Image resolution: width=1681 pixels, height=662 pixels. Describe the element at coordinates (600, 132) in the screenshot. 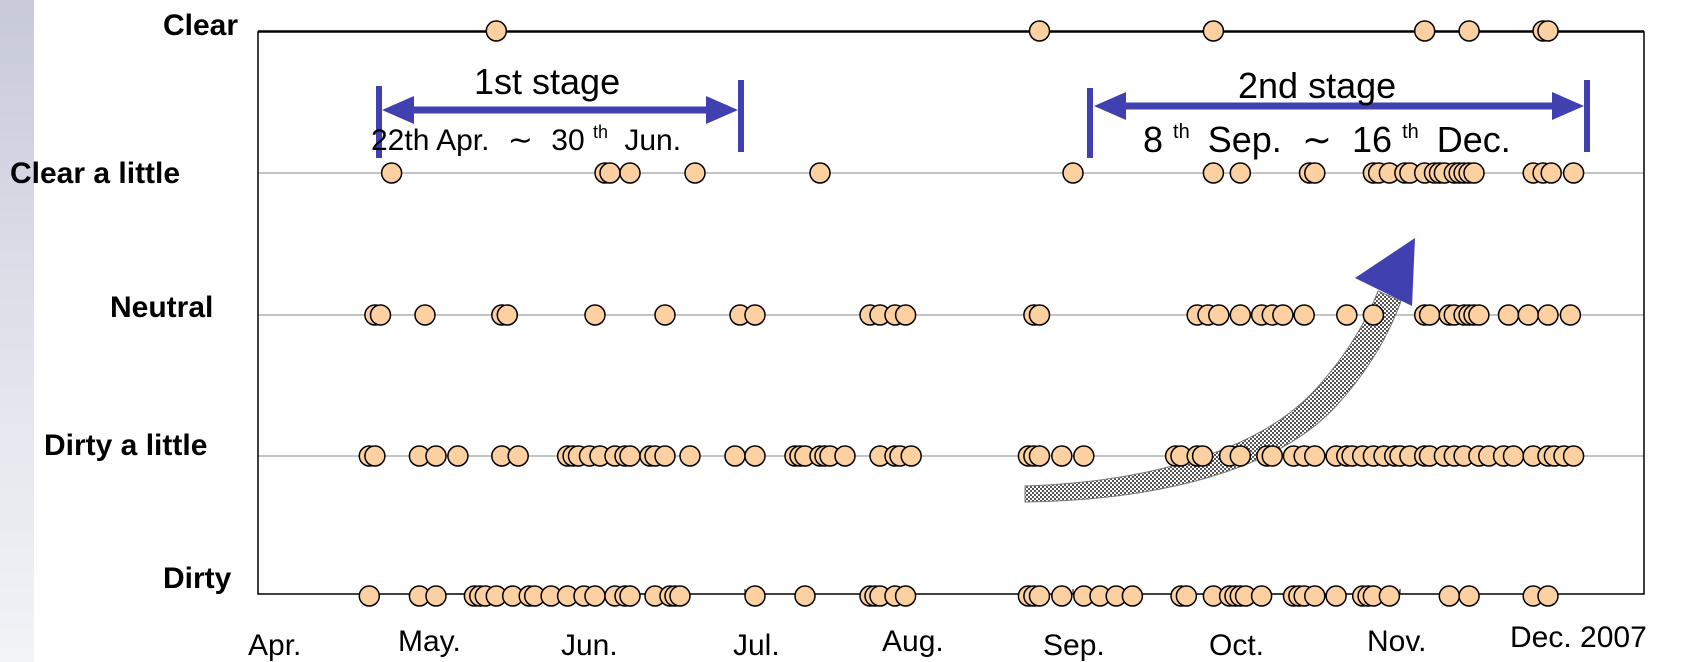

I see `stage-1-range-end-sup: th` at that location.